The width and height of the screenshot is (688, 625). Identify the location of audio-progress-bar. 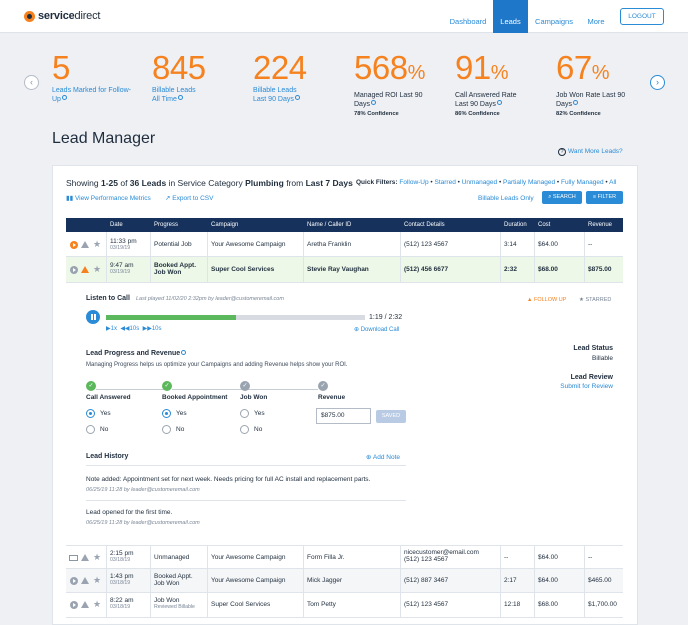
(235, 317).